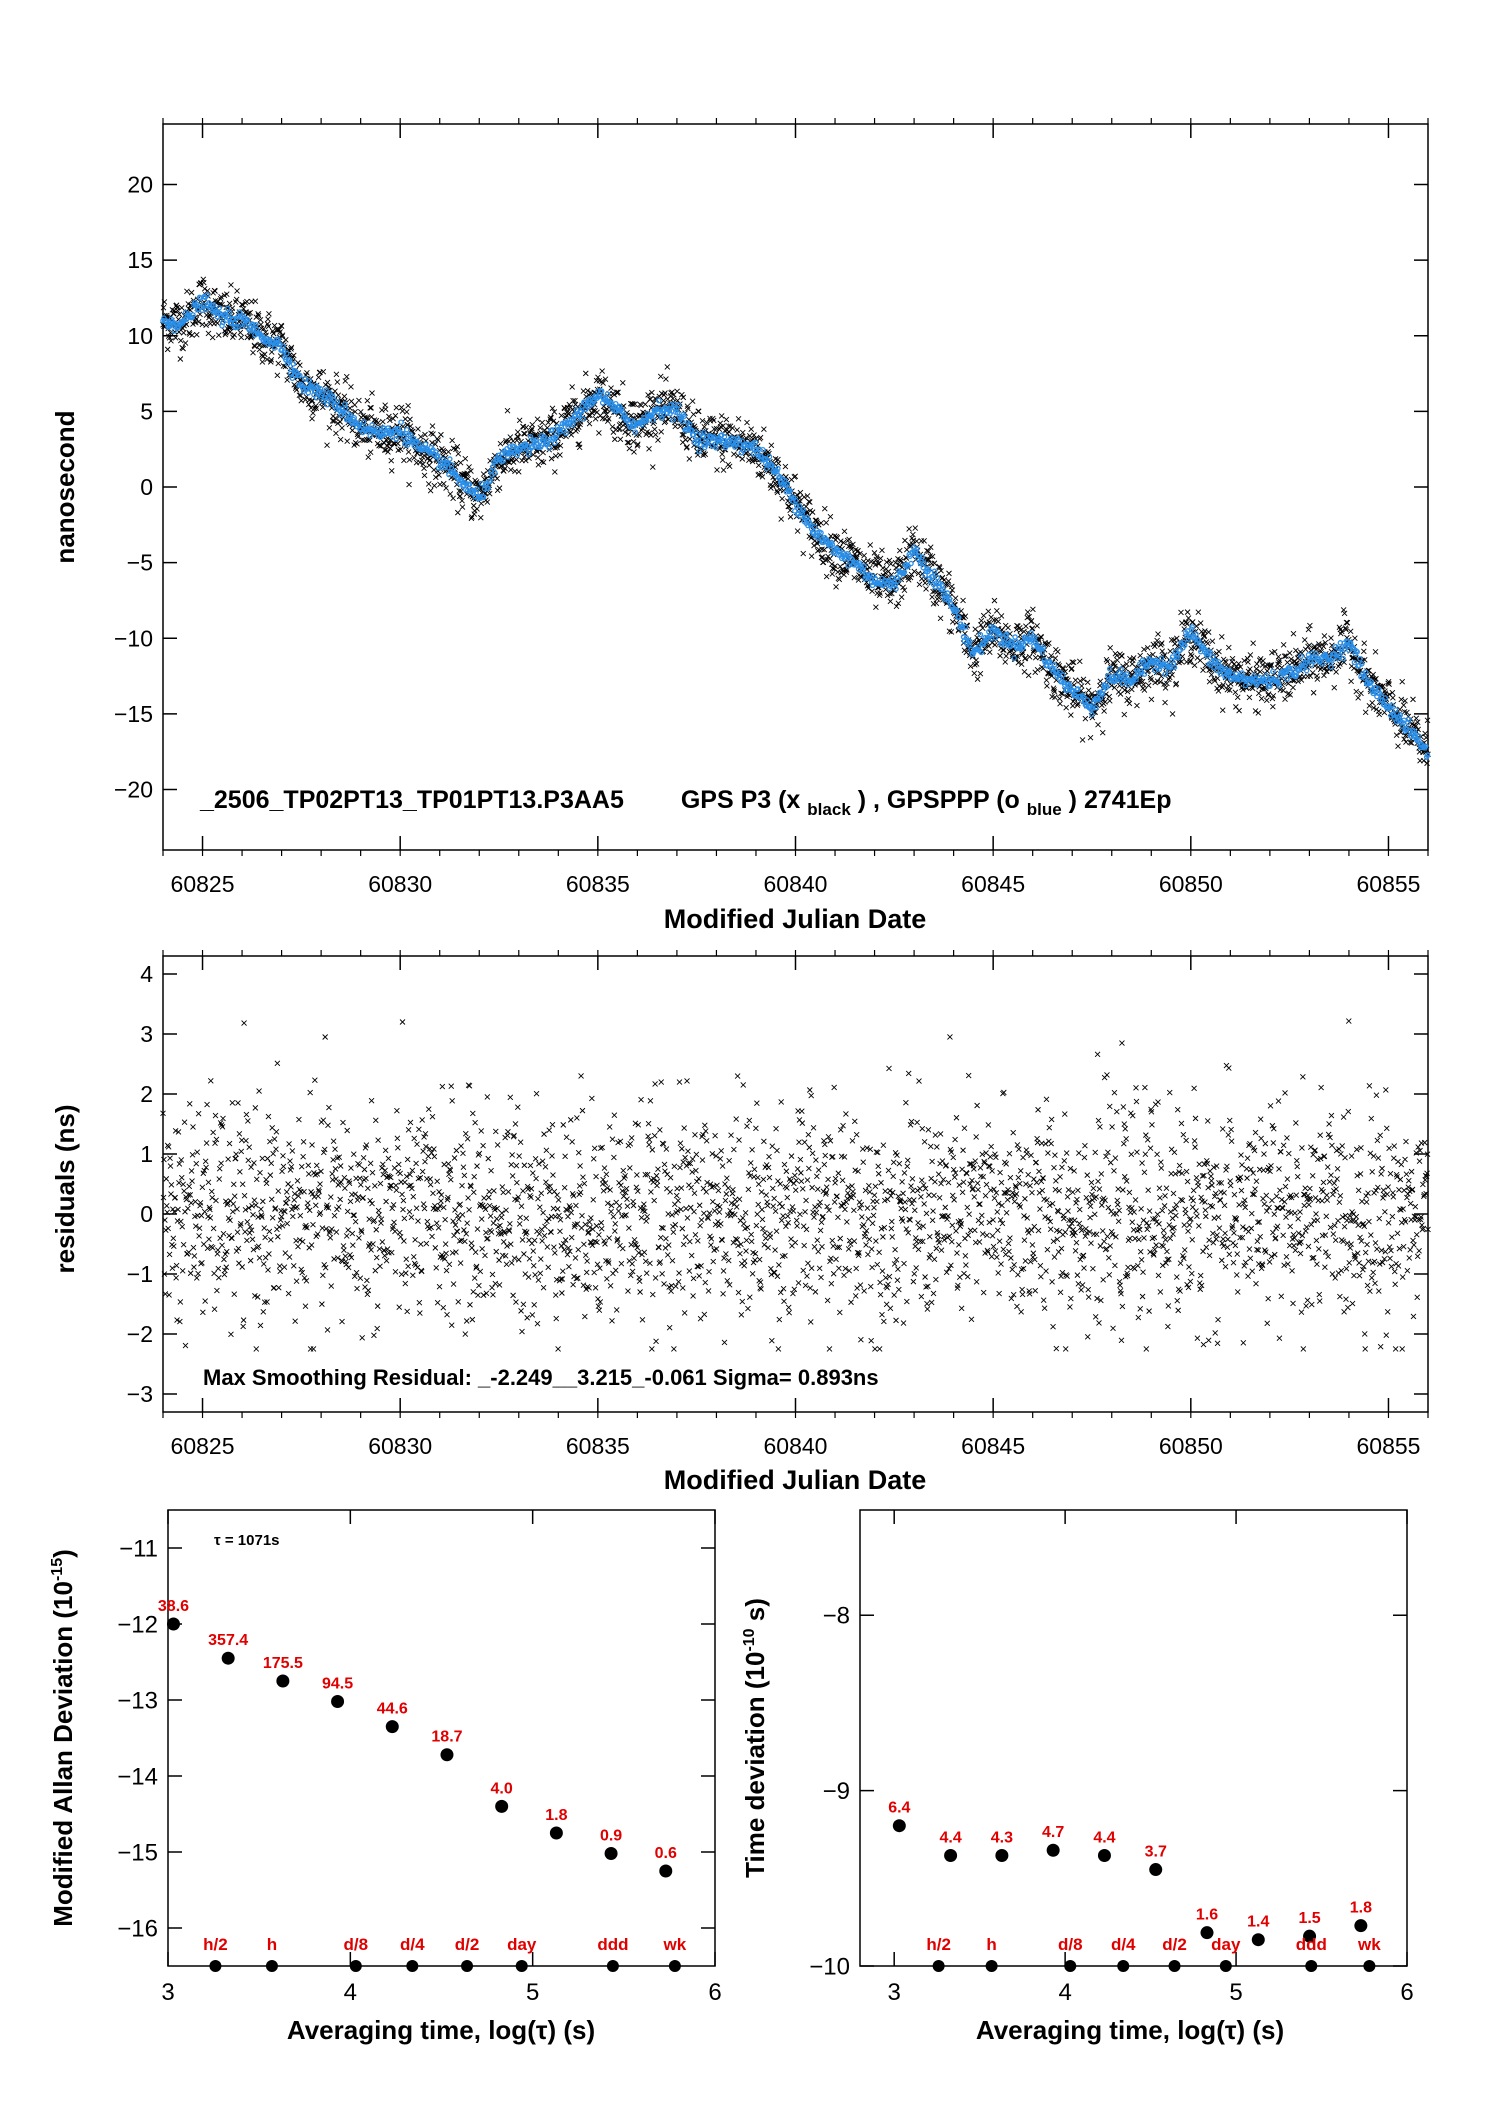  I want to click on run-name: _2506_TP02PT13_TP01PT13.P3AA5, so click(411, 800).